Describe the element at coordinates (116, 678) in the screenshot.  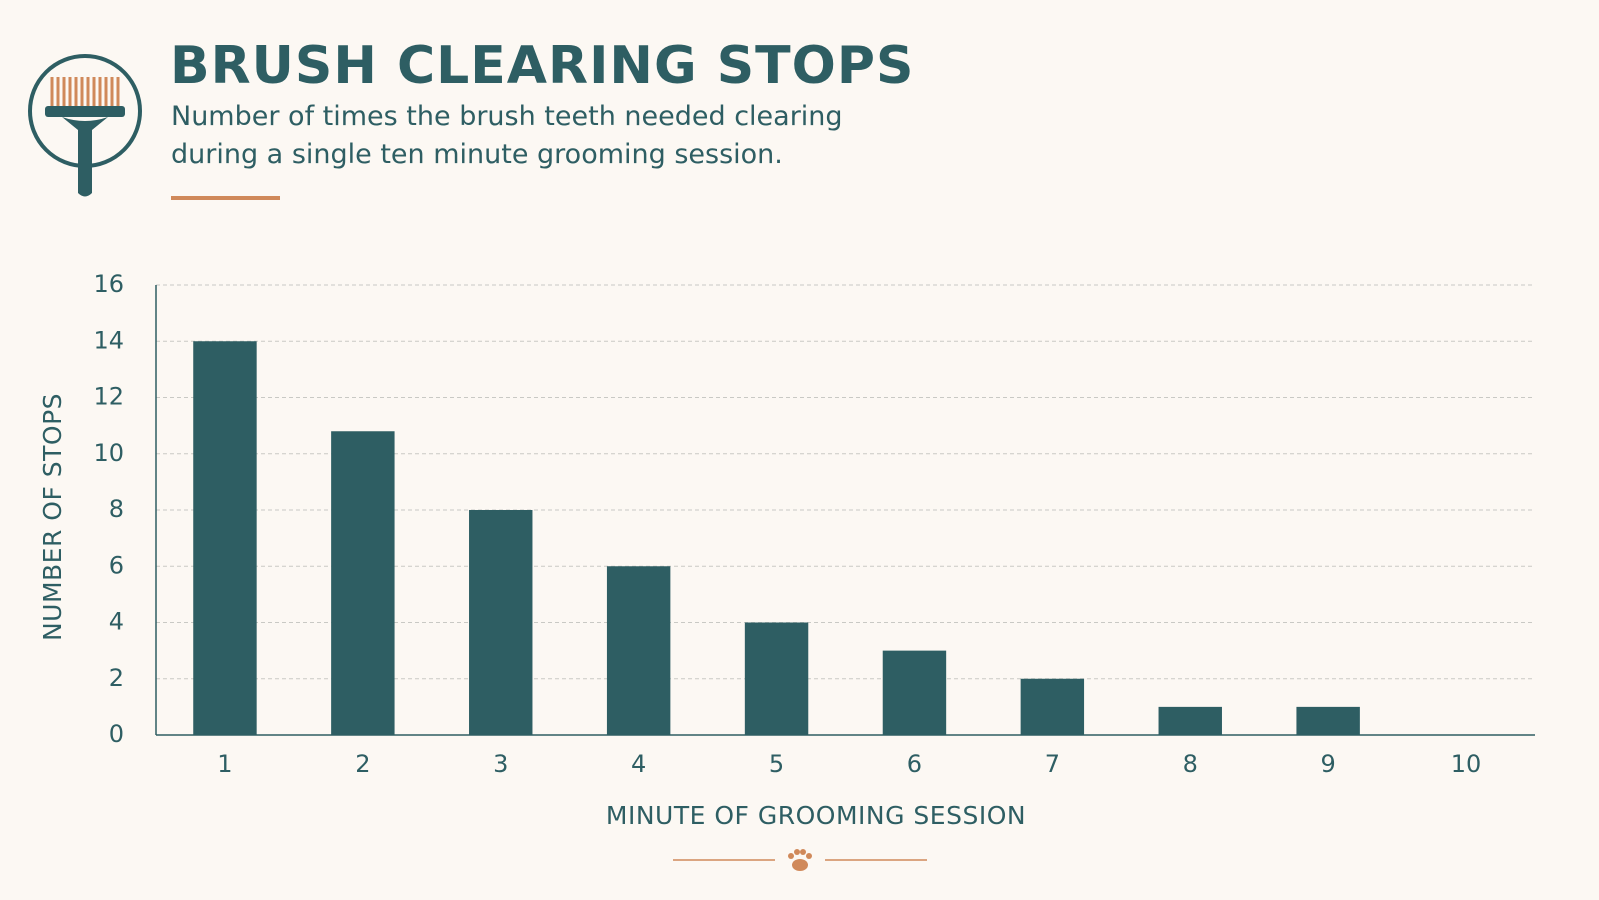
I see `y-tick-label: 2` at that location.